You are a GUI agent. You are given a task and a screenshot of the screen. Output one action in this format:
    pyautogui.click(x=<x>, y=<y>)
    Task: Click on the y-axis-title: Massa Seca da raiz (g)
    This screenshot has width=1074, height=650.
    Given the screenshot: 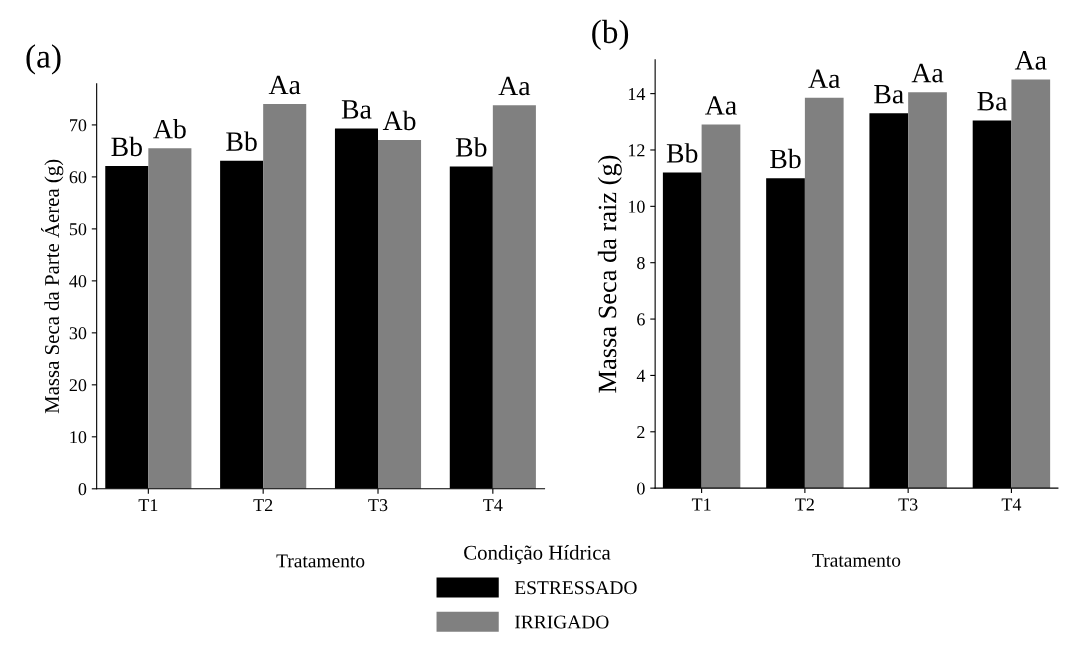 What is the action you would take?
    pyautogui.click(x=609, y=274)
    